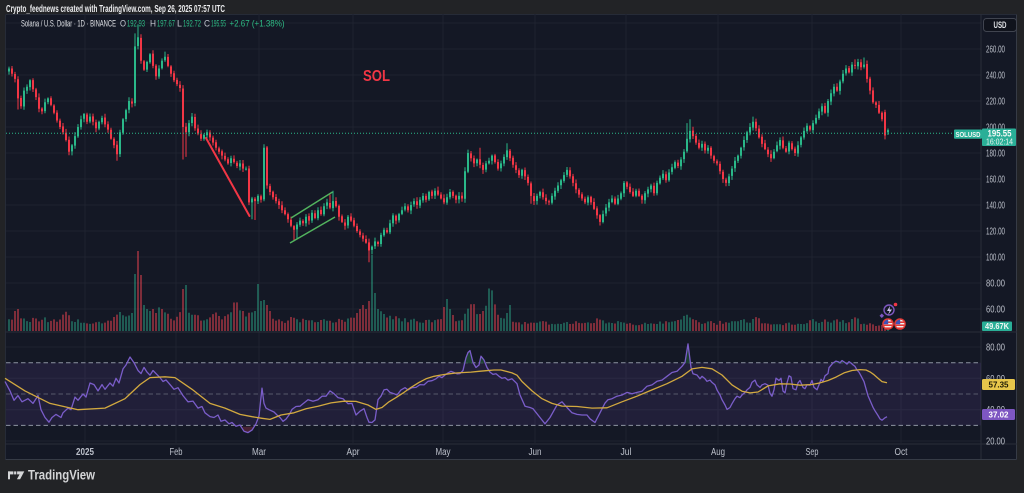  What do you see at coordinates (995, 154) in the screenshot?
I see `svg-text: 180.00` at bounding box center [995, 154].